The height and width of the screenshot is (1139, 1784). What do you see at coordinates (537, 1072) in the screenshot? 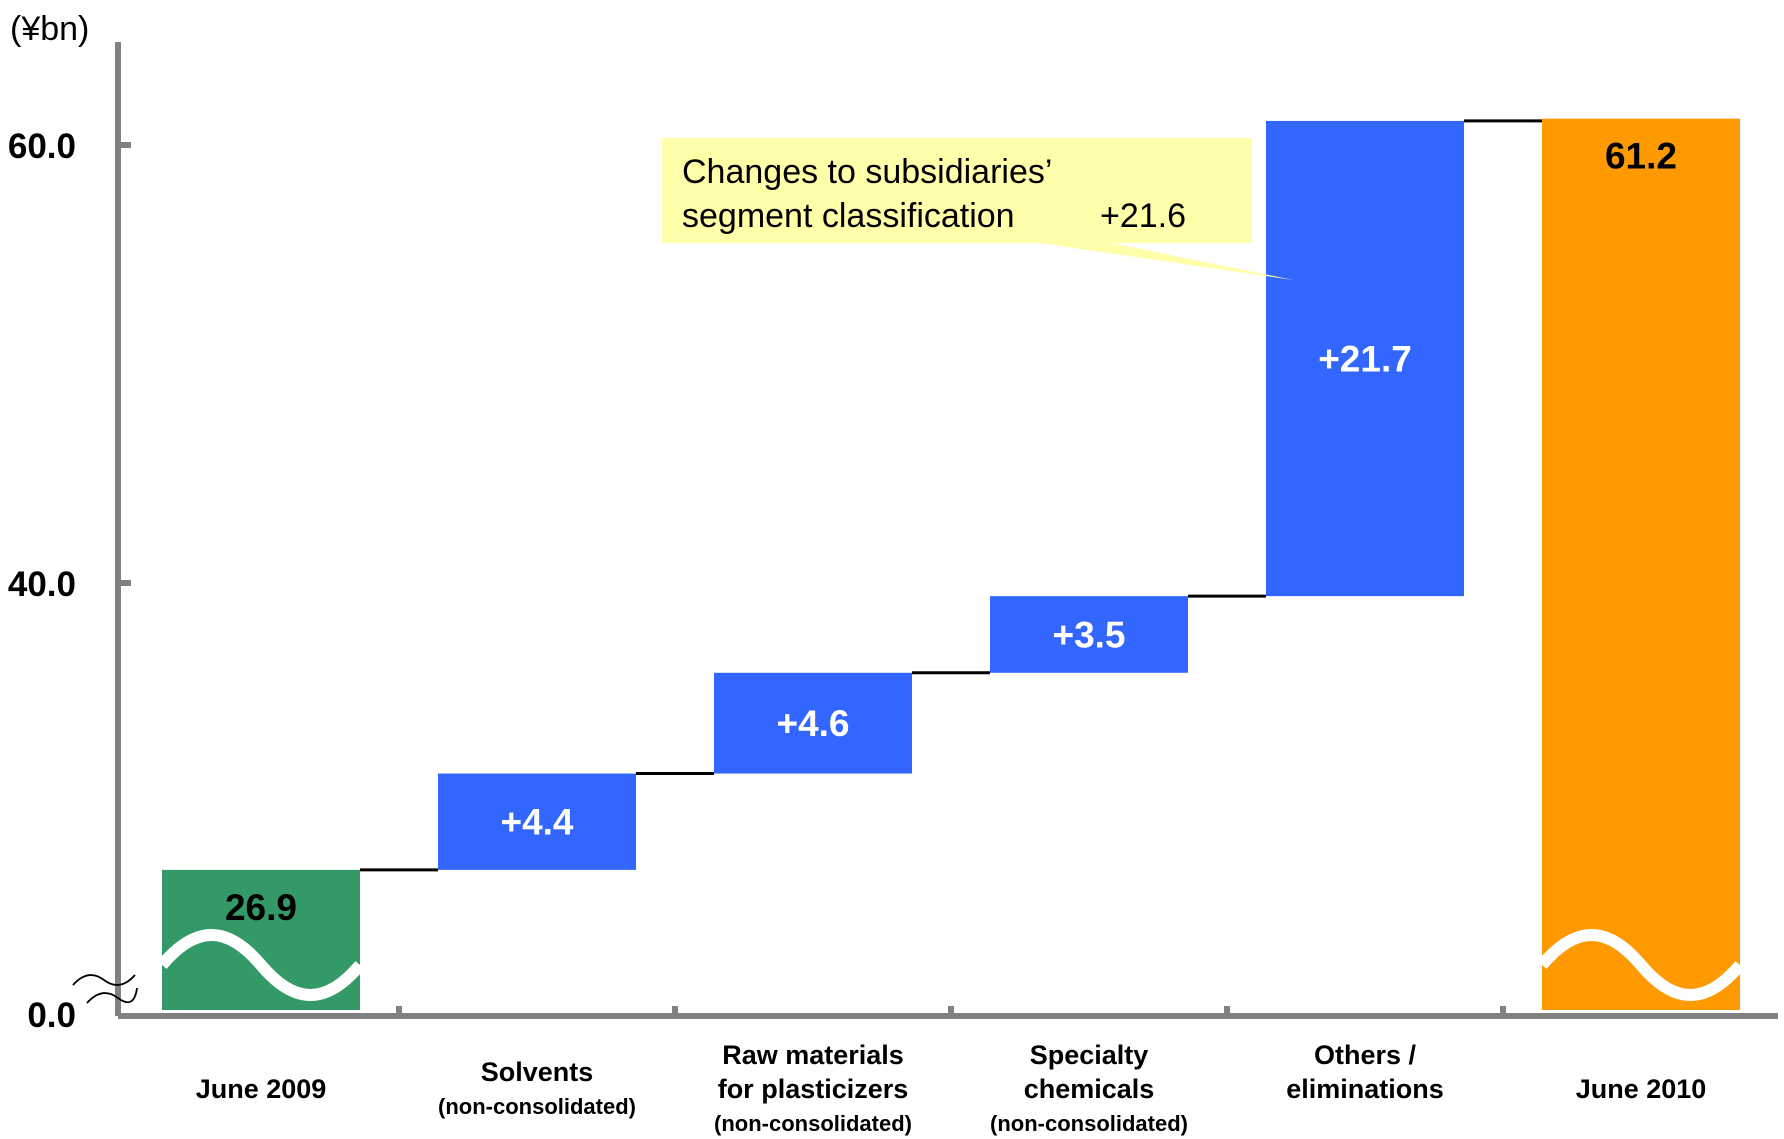
I see `category-label-1-0: Solvents` at bounding box center [537, 1072].